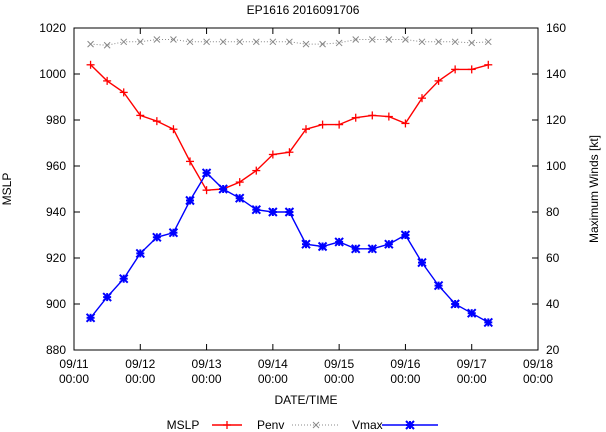  What do you see at coordinates (556, 120) in the screenshot?
I see `y-right-tick-label: 120` at bounding box center [556, 120].